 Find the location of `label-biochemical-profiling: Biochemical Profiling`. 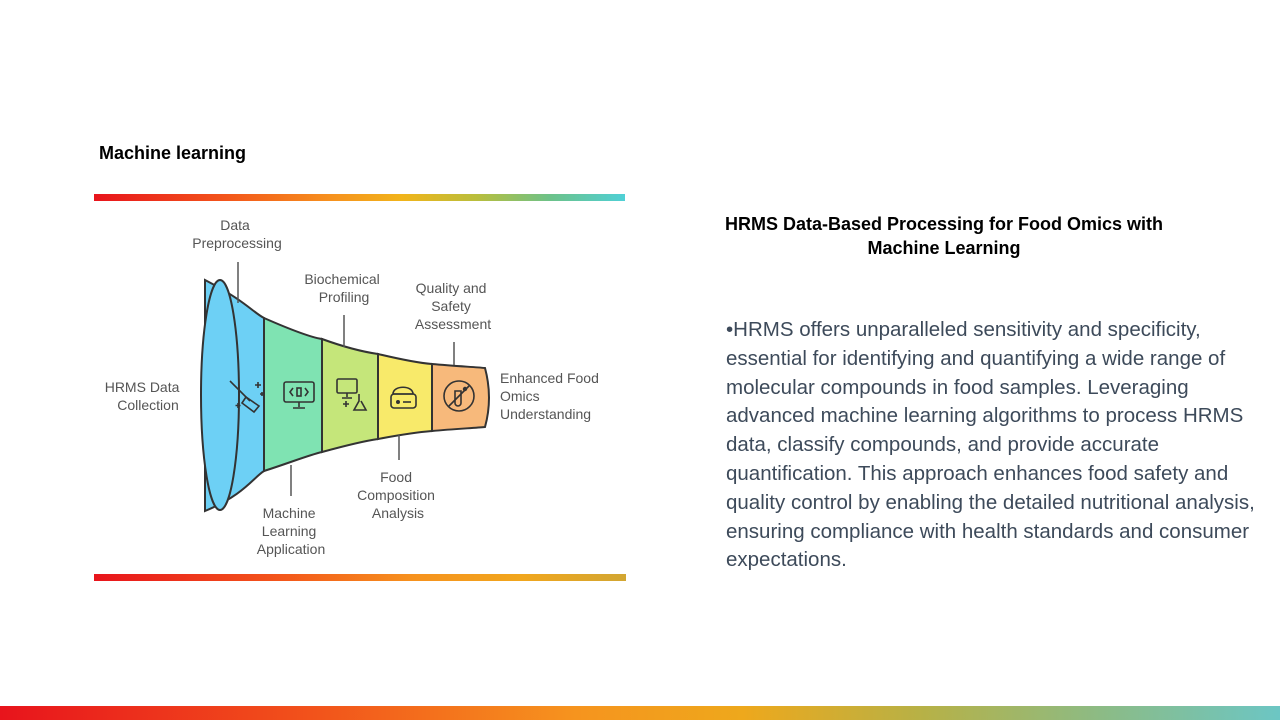

label-biochemical-profiling: Biochemical Profiling is located at coordinates (343, 288).